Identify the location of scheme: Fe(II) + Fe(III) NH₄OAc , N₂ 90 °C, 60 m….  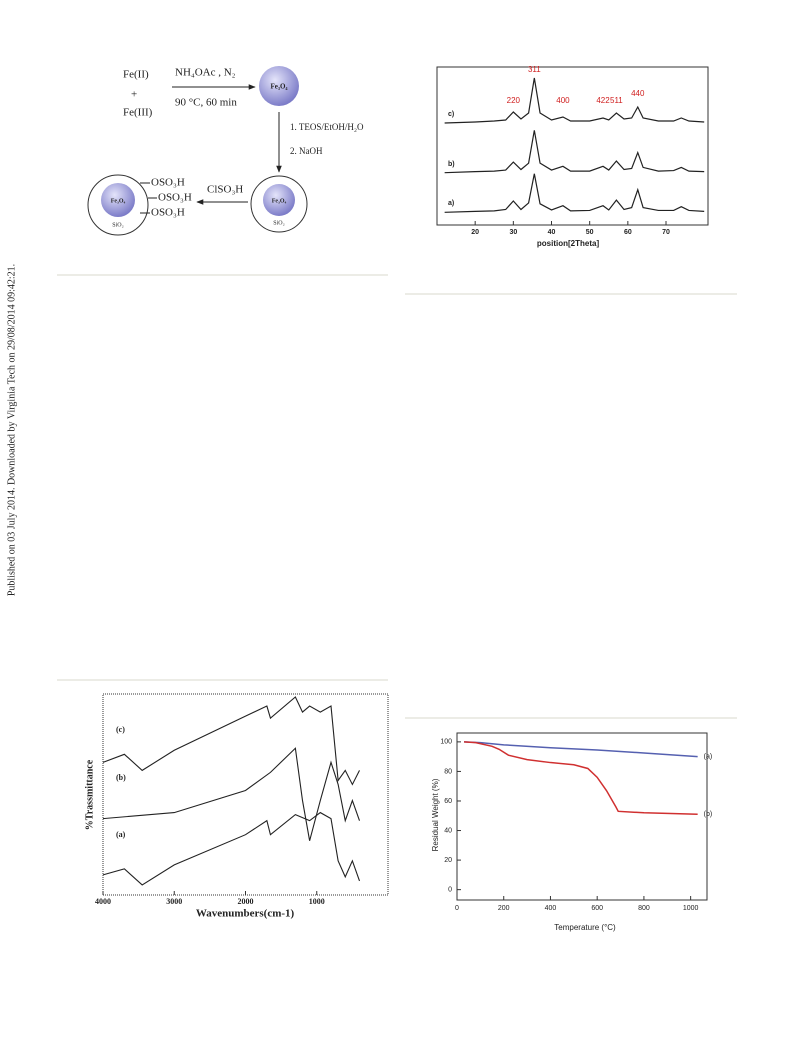
(225, 151).